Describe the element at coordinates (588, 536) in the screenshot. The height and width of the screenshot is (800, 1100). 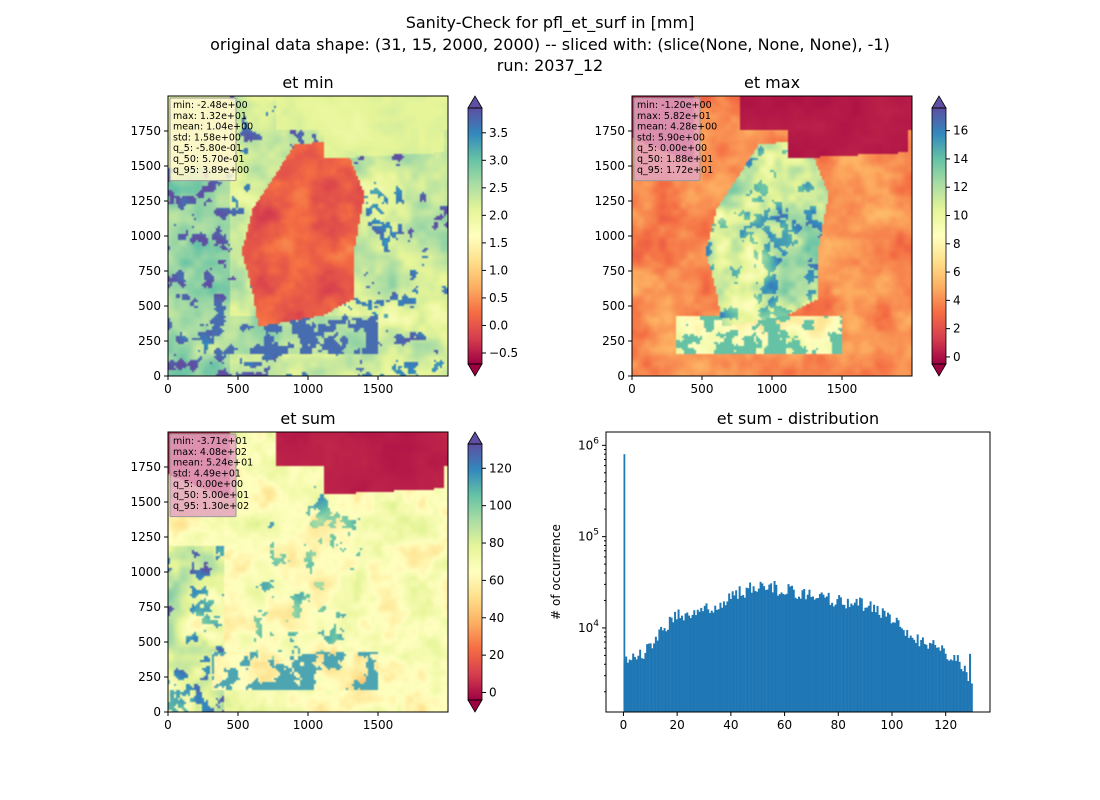
I see `y-tick-label: 105` at that location.